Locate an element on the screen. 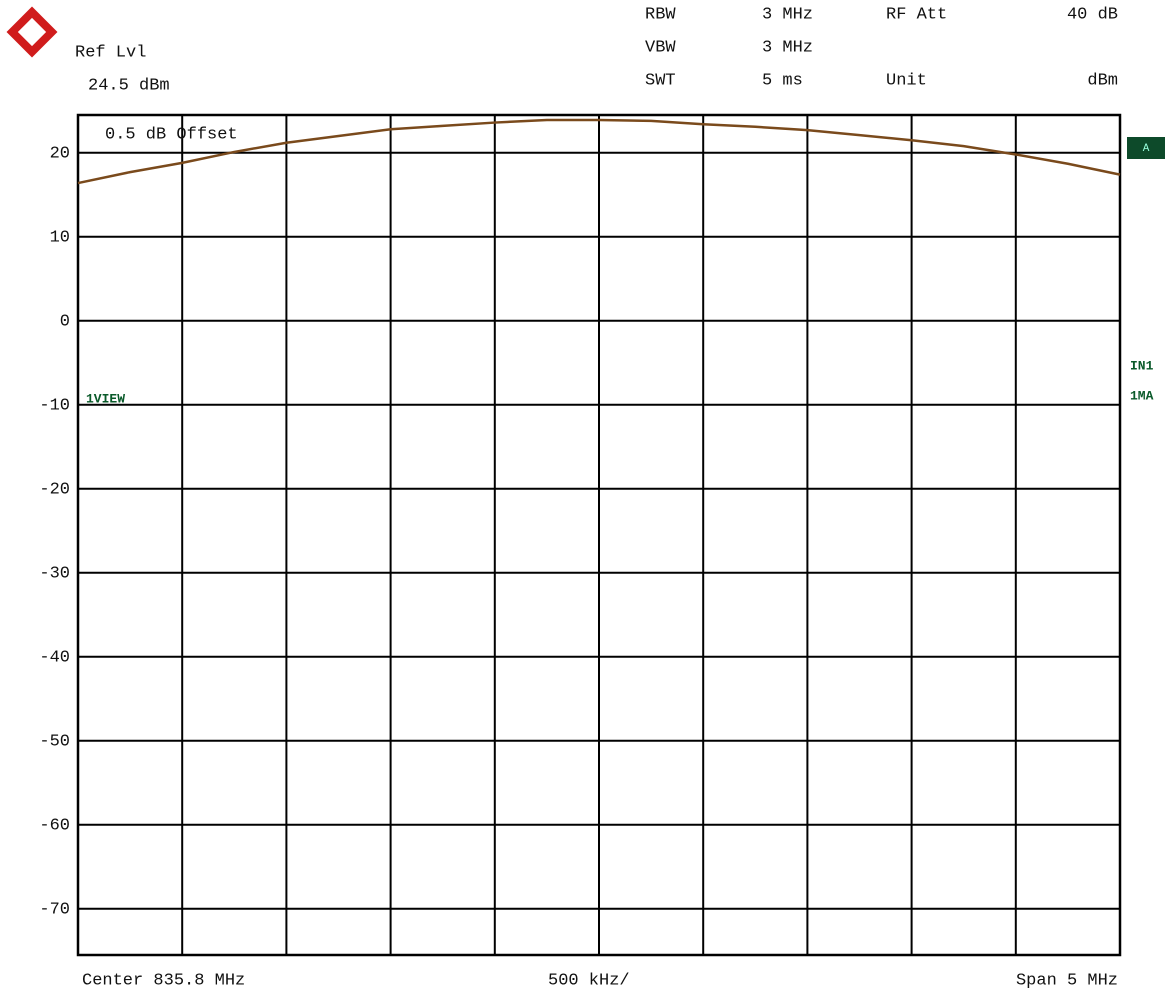 Image resolution: width=1173 pixels, height=997 pixels. setting-name: VBW is located at coordinates (660, 47).